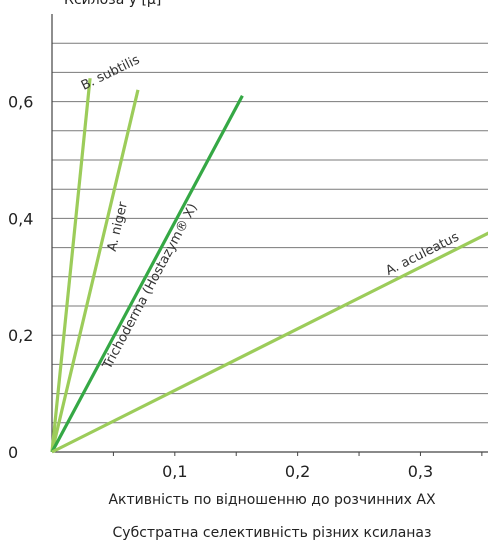 The width and height of the screenshot is (488, 542). I want to click on x-tick-label: 0,1, so click(174, 471).